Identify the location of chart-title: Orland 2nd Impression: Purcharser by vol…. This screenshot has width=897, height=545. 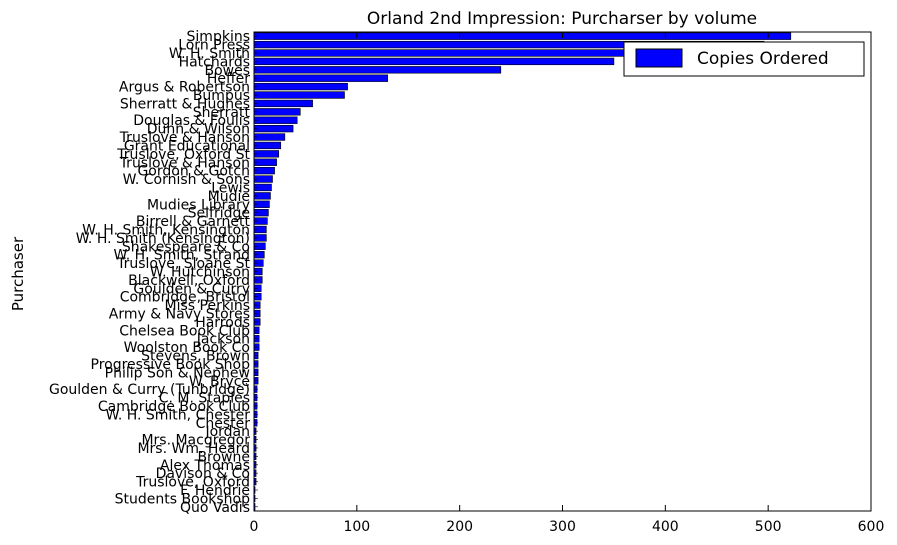
(562, 19).